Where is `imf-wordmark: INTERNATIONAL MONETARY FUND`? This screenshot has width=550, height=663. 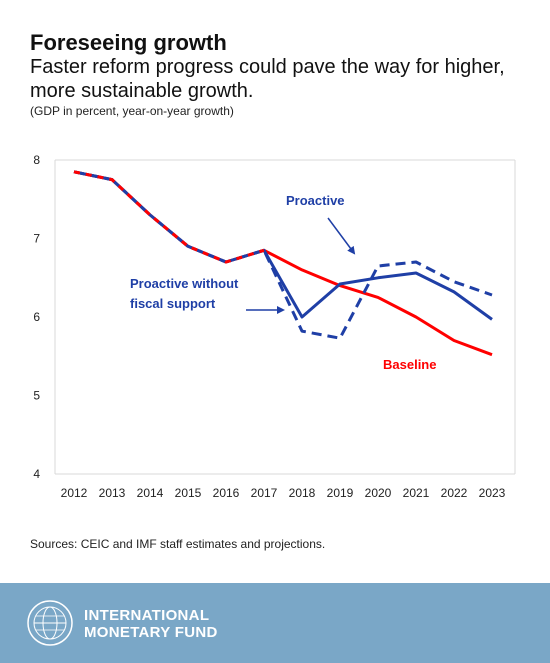 imf-wordmark: INTERNATIONAL MONETARY FUND is located at coordinates (151, 624).